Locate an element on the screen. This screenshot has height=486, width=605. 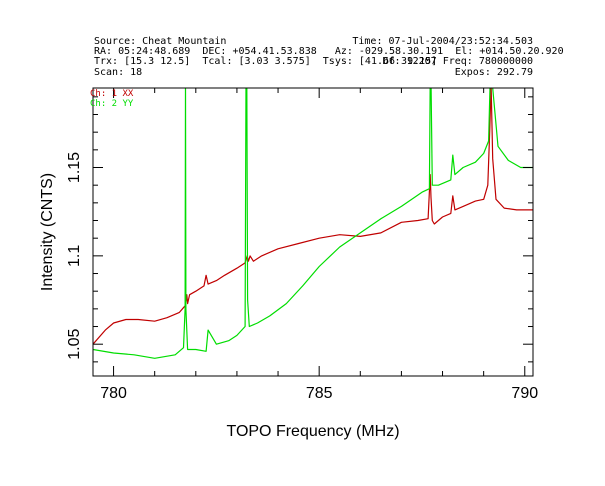
header-source: Source: Cheat Mountain is located at coordinates (160, 41).